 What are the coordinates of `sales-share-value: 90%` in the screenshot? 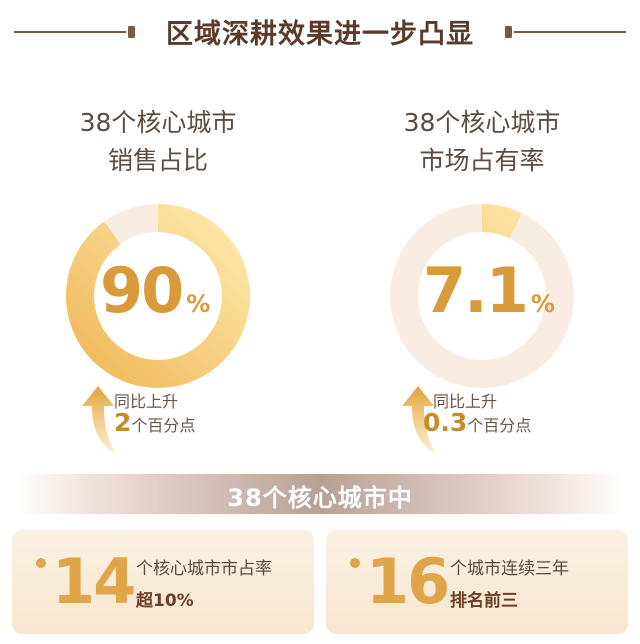 It's located at (155, 290).